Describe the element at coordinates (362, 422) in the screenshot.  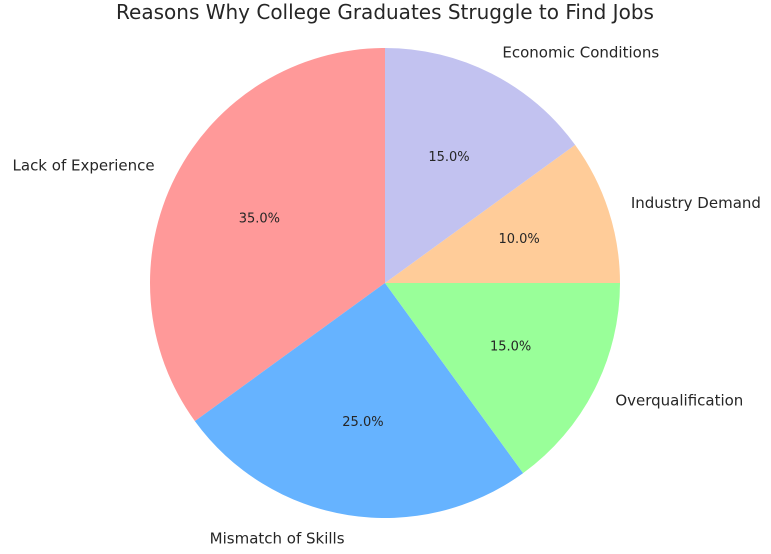
I see `pie-percent-label-mismatch-of-skills: 25.0%` at that location.